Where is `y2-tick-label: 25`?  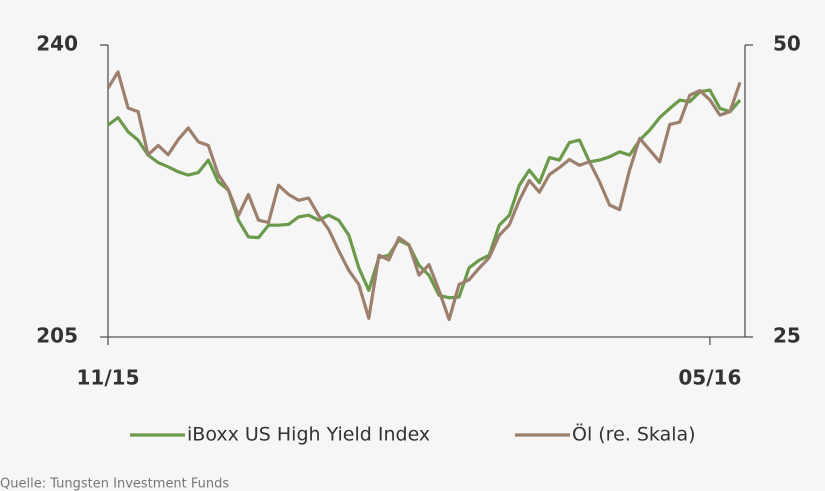
y2-tick-label: 25 is located at coordinates (787, 336).